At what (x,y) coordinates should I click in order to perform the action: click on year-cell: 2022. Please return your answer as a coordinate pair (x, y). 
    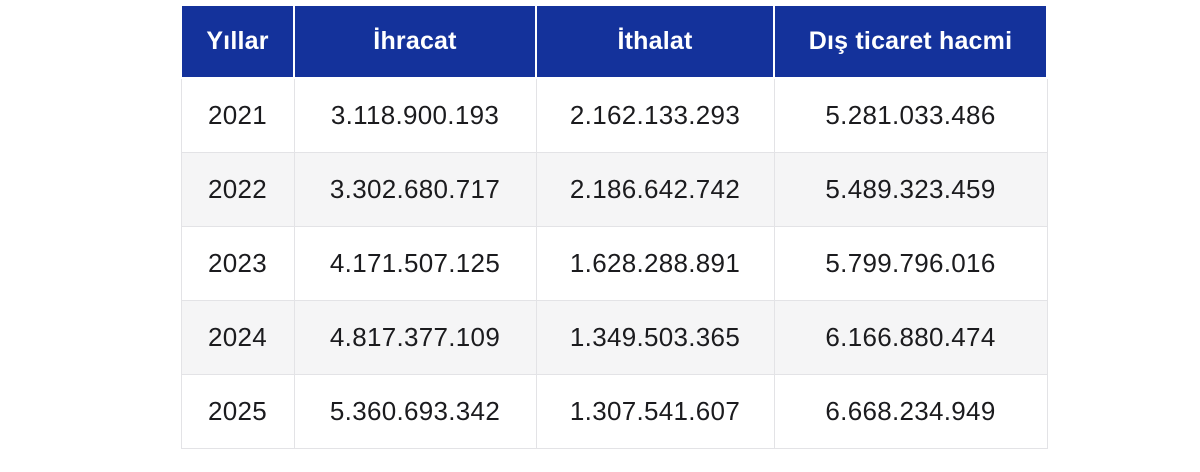
    Looking at the image, I should click on (237, 189).